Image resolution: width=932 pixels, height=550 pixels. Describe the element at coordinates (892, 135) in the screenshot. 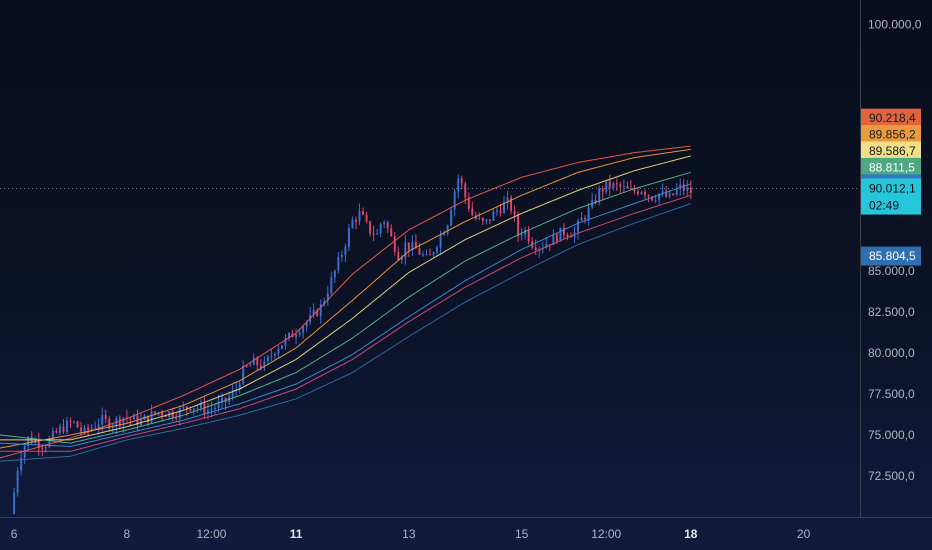

I see `price-badge-label: 89.856,2` at that location.